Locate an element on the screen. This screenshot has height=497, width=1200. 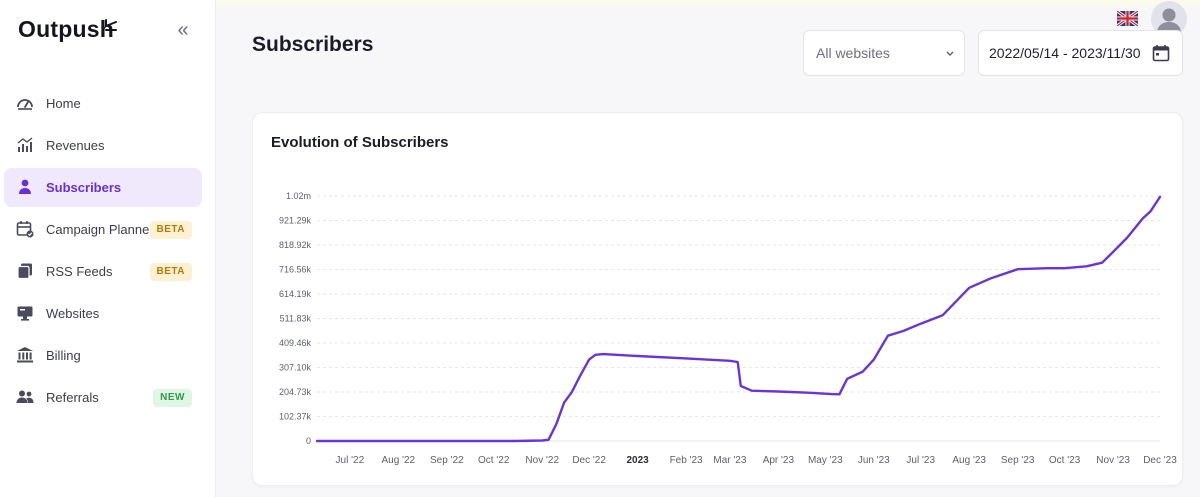
x-tick-label: Nov '22 is located at coordinates (542, 460).